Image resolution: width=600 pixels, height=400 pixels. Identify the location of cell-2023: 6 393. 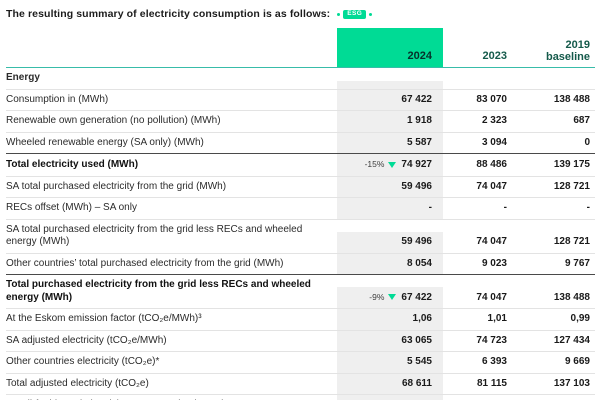
(479, 362).